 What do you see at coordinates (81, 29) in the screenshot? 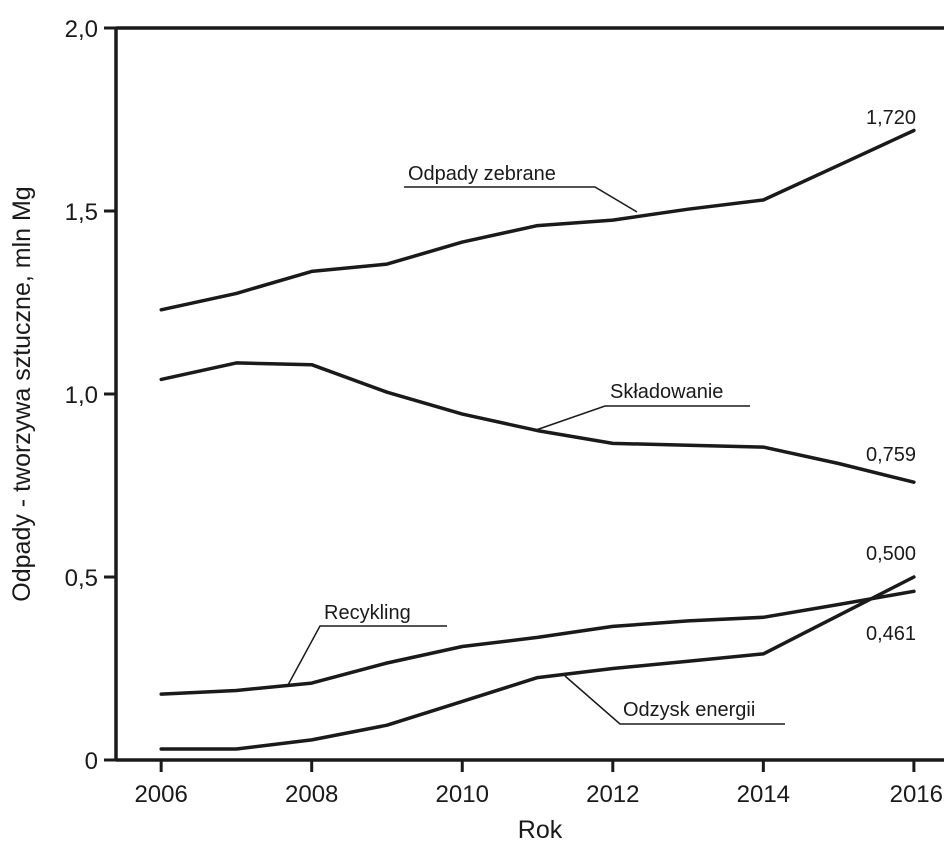
I see `y-tick-label: 2,0` at bounding box center [81, 29].